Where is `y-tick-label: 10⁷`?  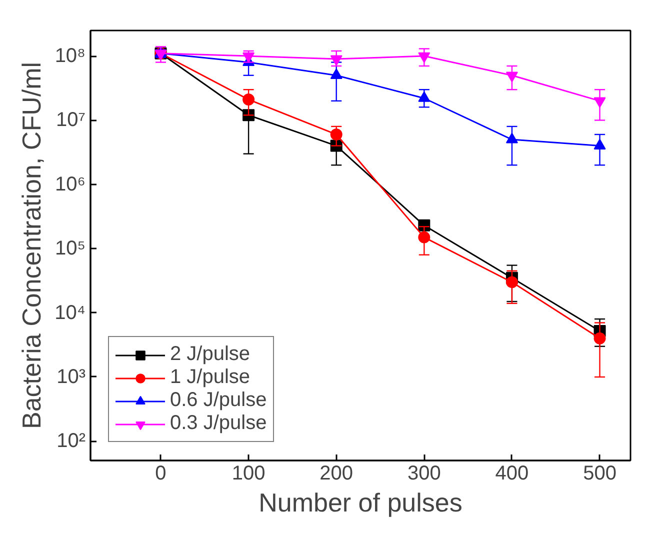
y-tick-label: 10⁷ is located at coordinates (71, 120).